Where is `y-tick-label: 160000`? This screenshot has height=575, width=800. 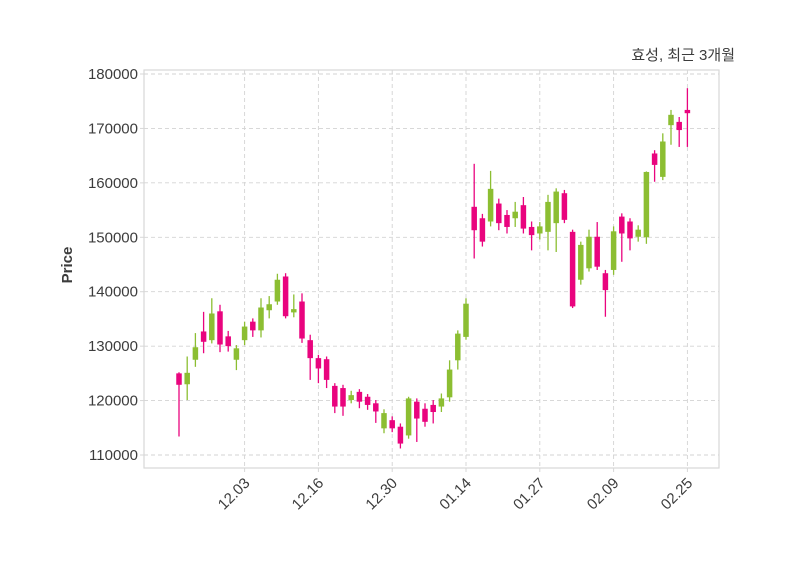
y-tick-label: 160000 is located at coordinates (113, 183).